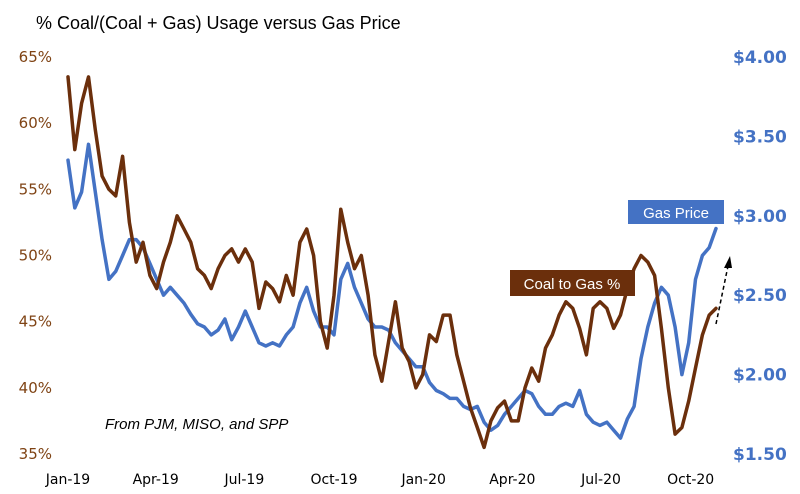  I want to click on x-tick-label: Jan-19, so click(67, 480).